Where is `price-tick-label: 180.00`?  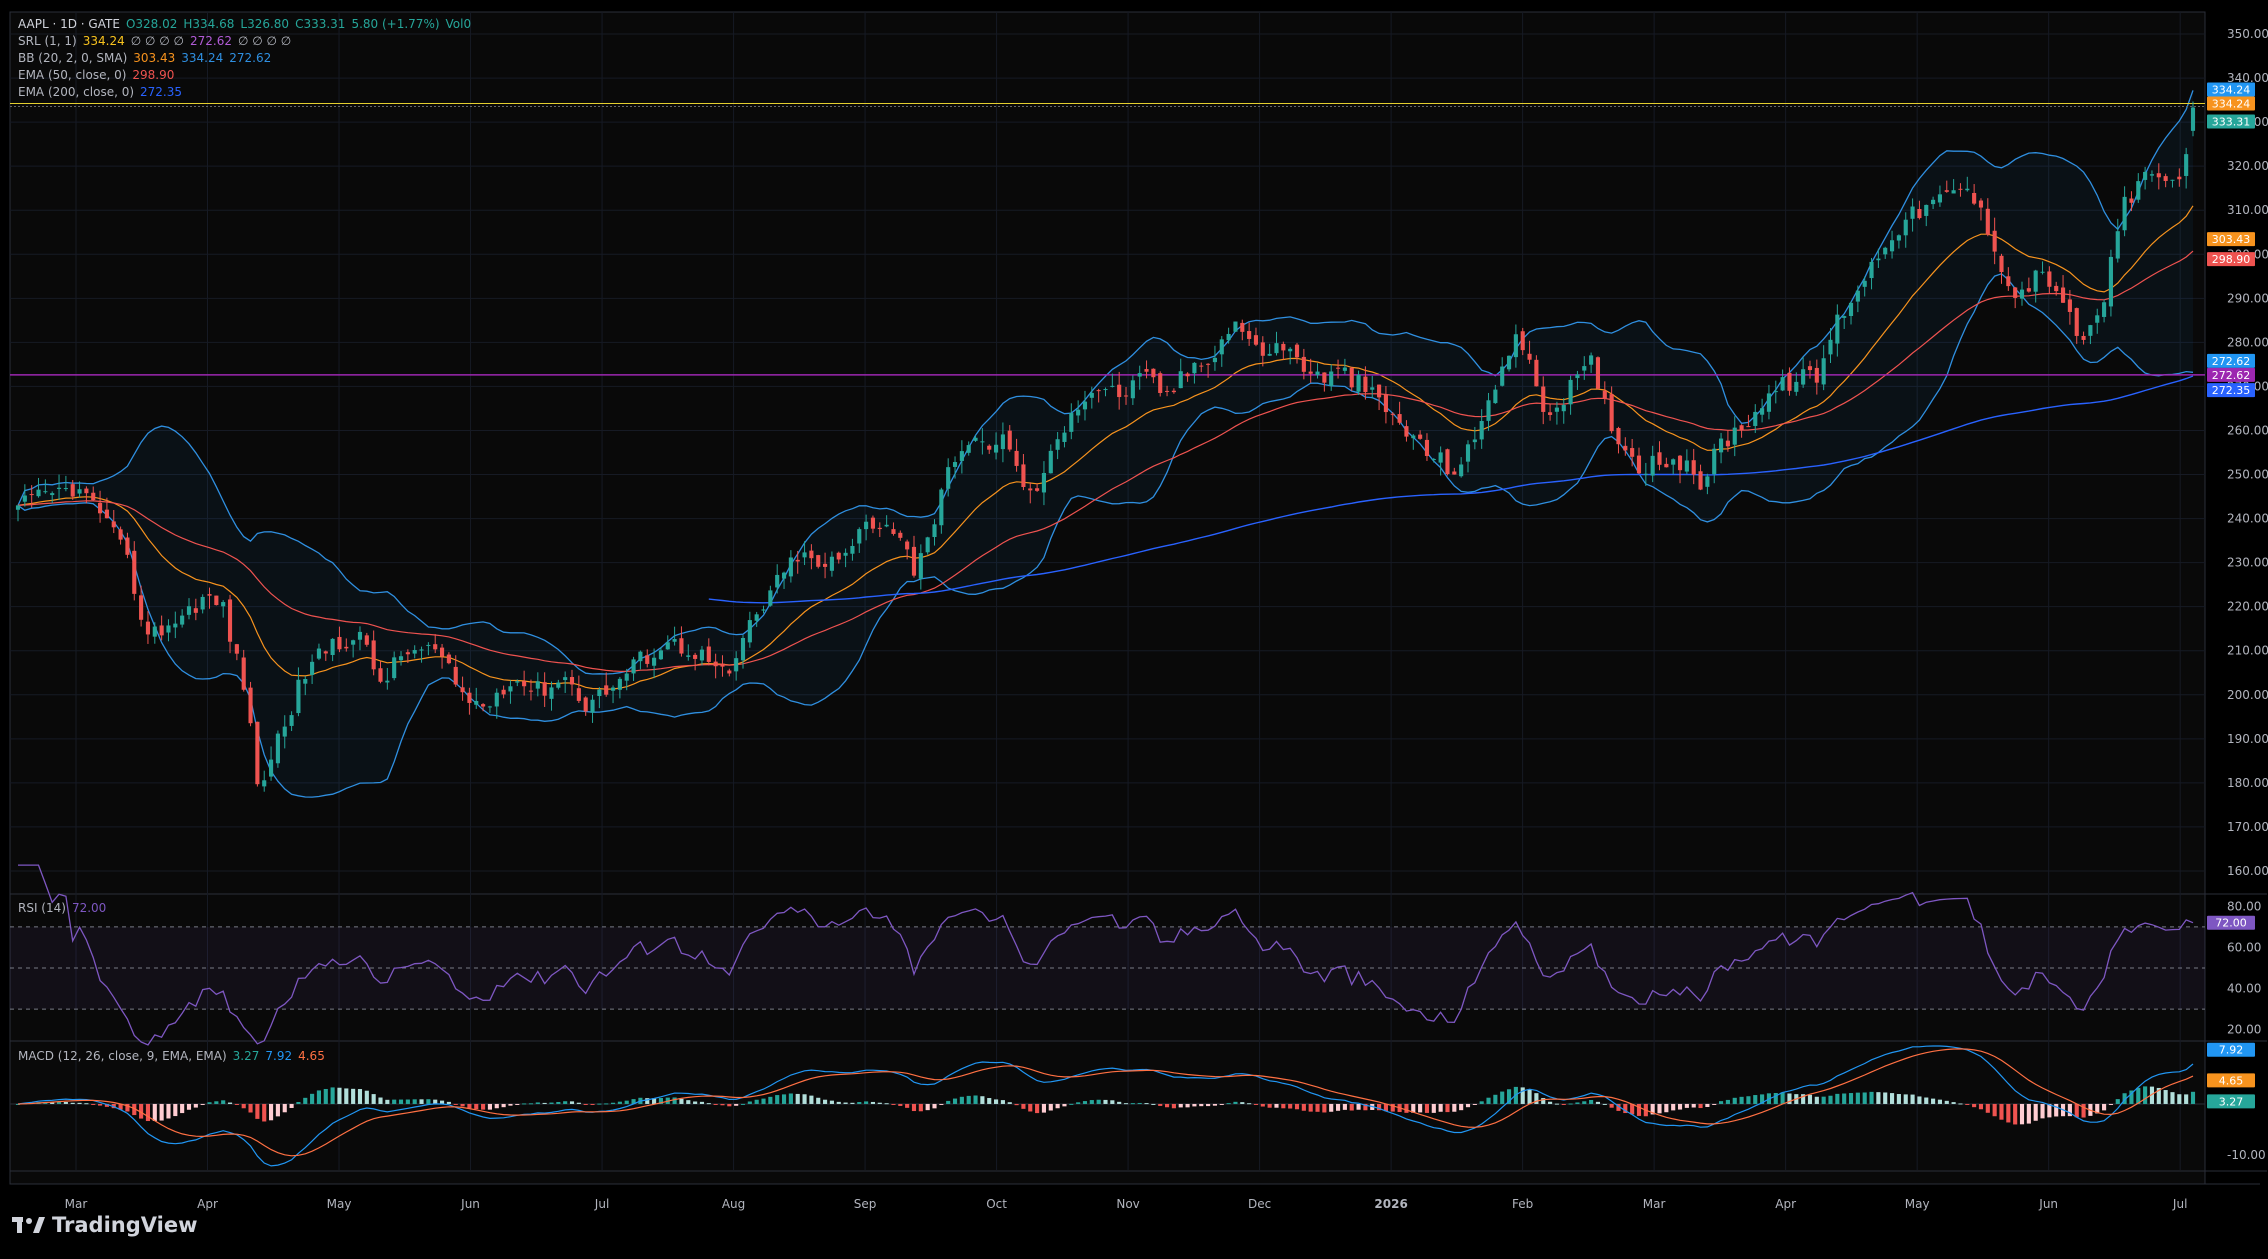 price-tick-label: 180.00 is located at coordinates (2247, 783).